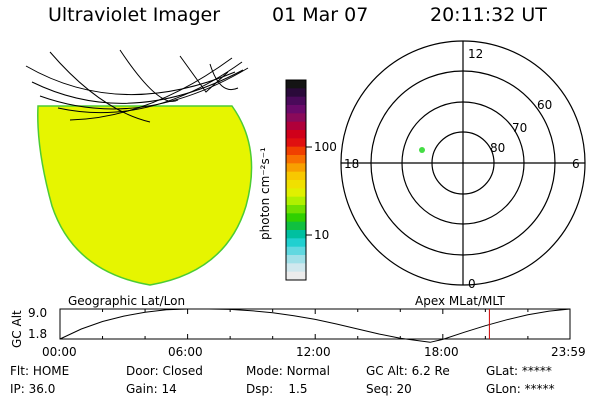 The image size is (600, 400). I want to click on x-tick-1800: 18:00, so click(441, 352).